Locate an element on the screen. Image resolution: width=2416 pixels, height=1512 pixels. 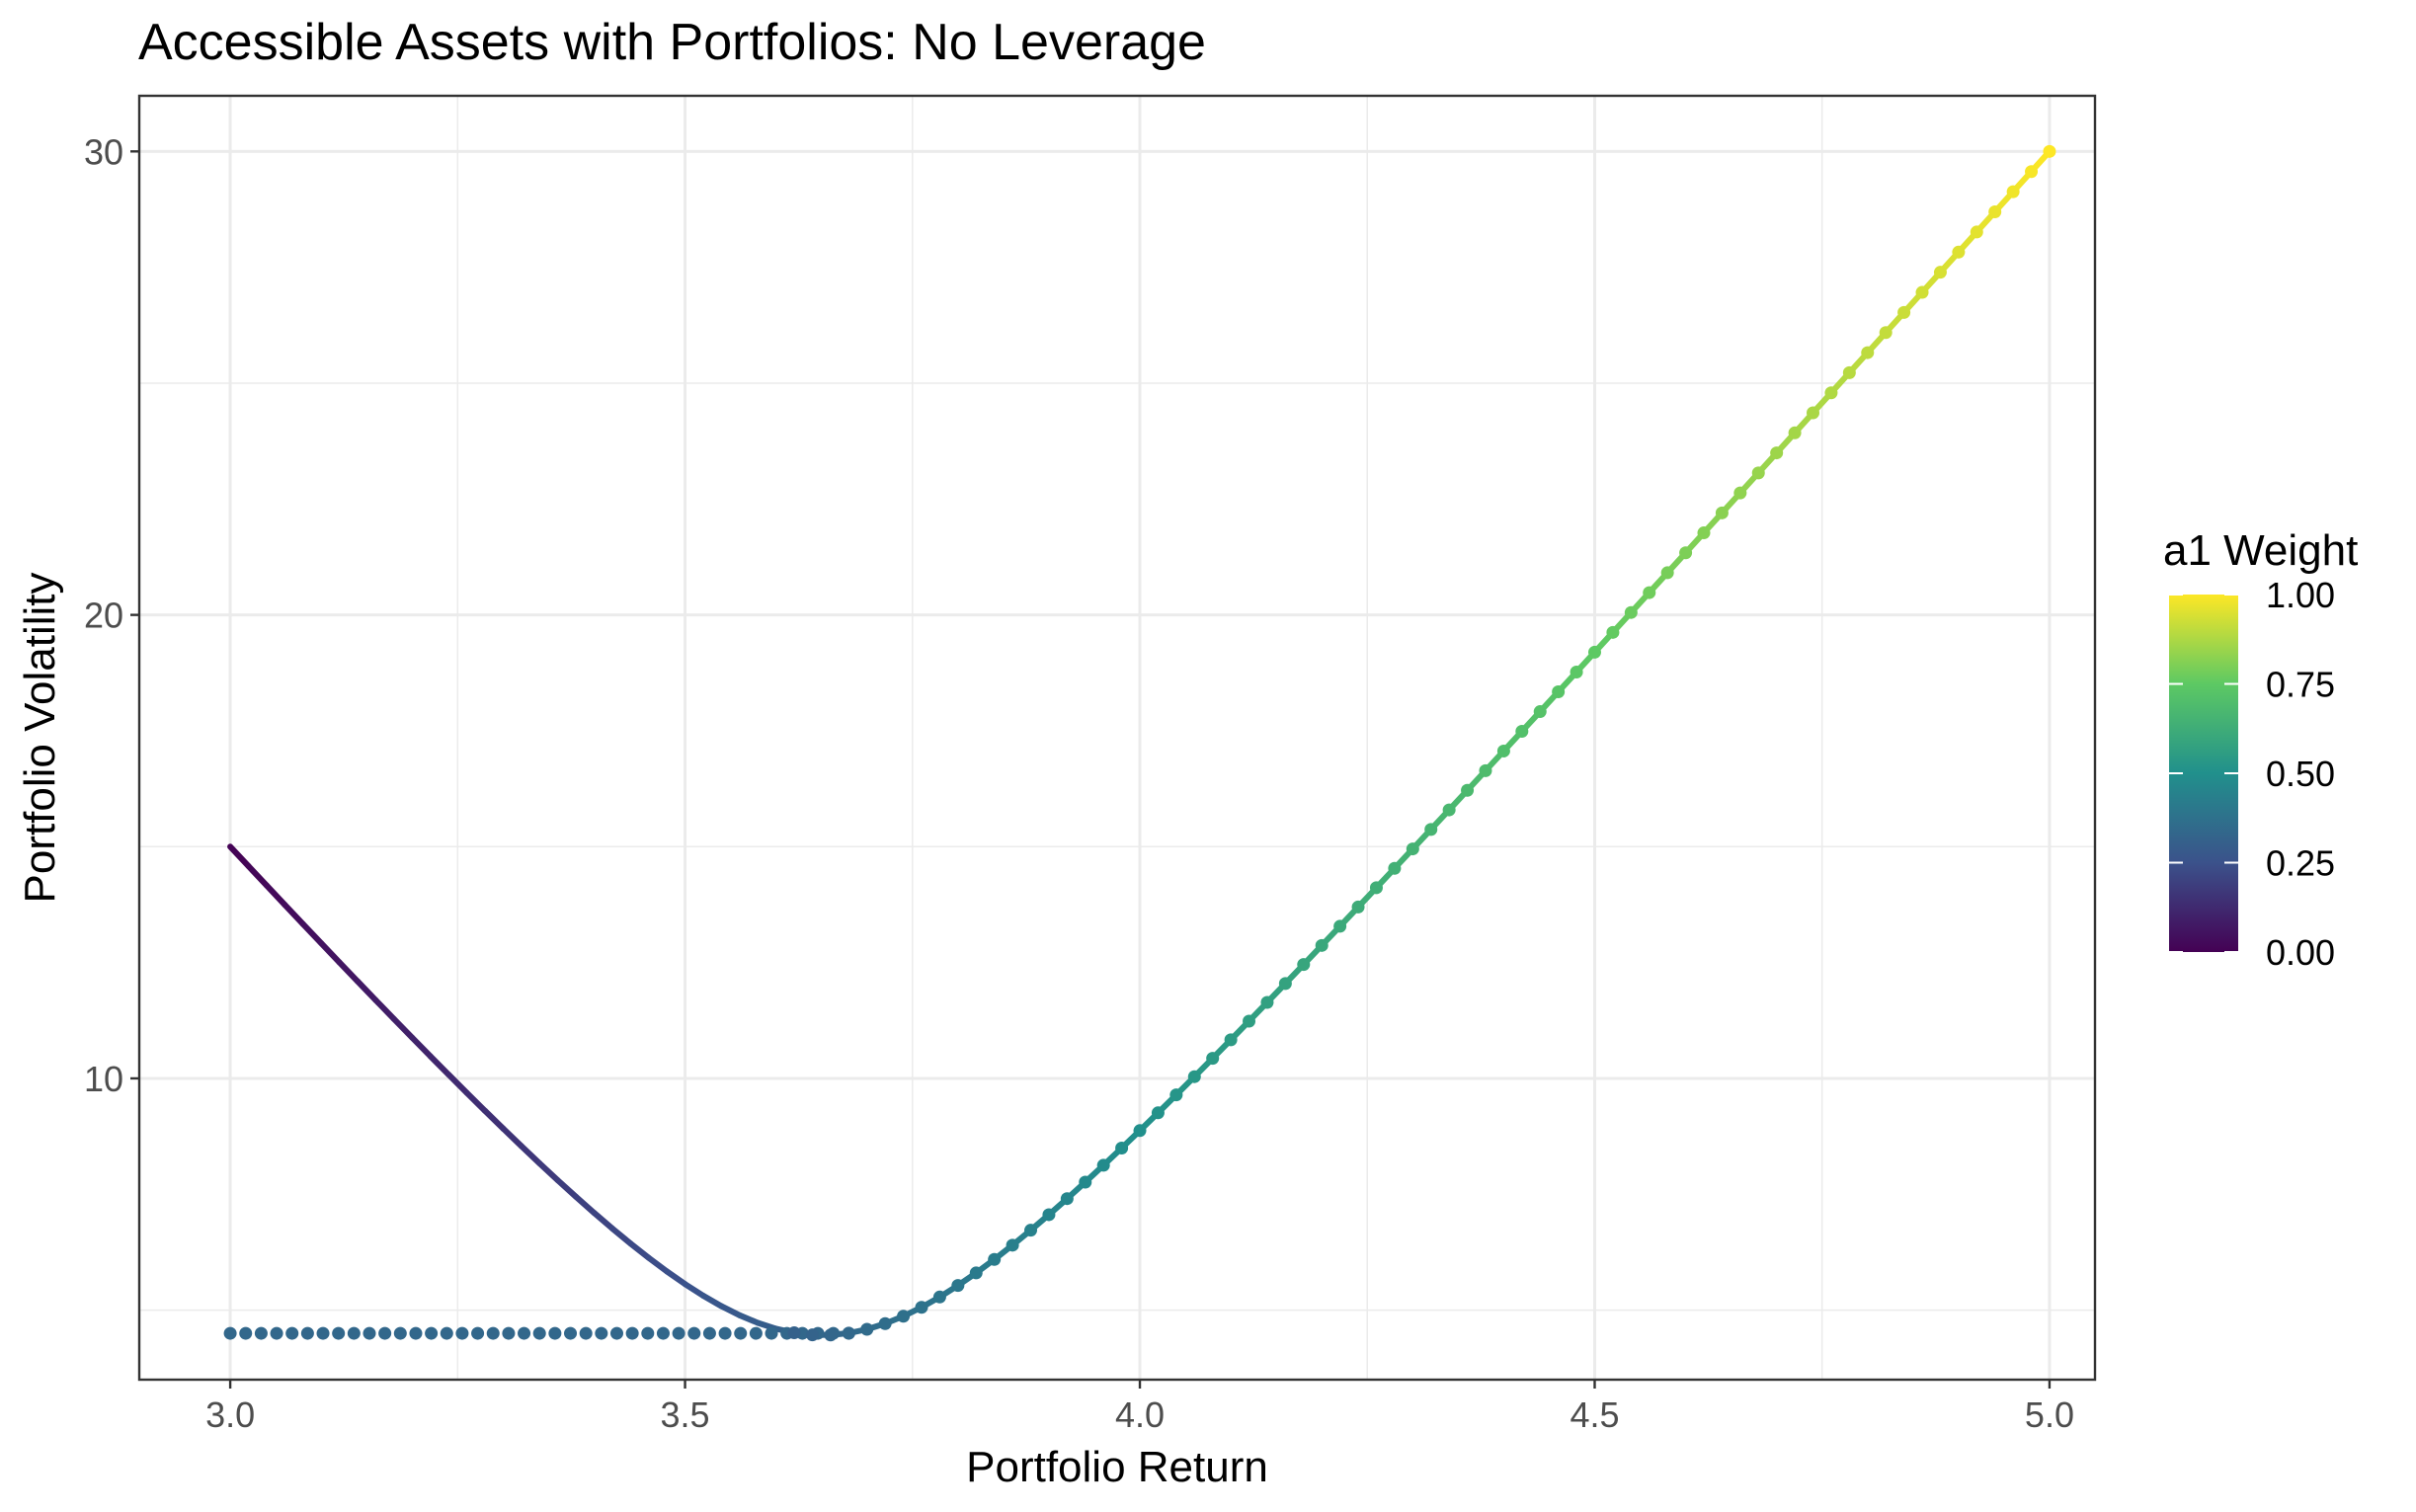
x-tick-label: 5.0 is located at coordinates (2049, 1415).